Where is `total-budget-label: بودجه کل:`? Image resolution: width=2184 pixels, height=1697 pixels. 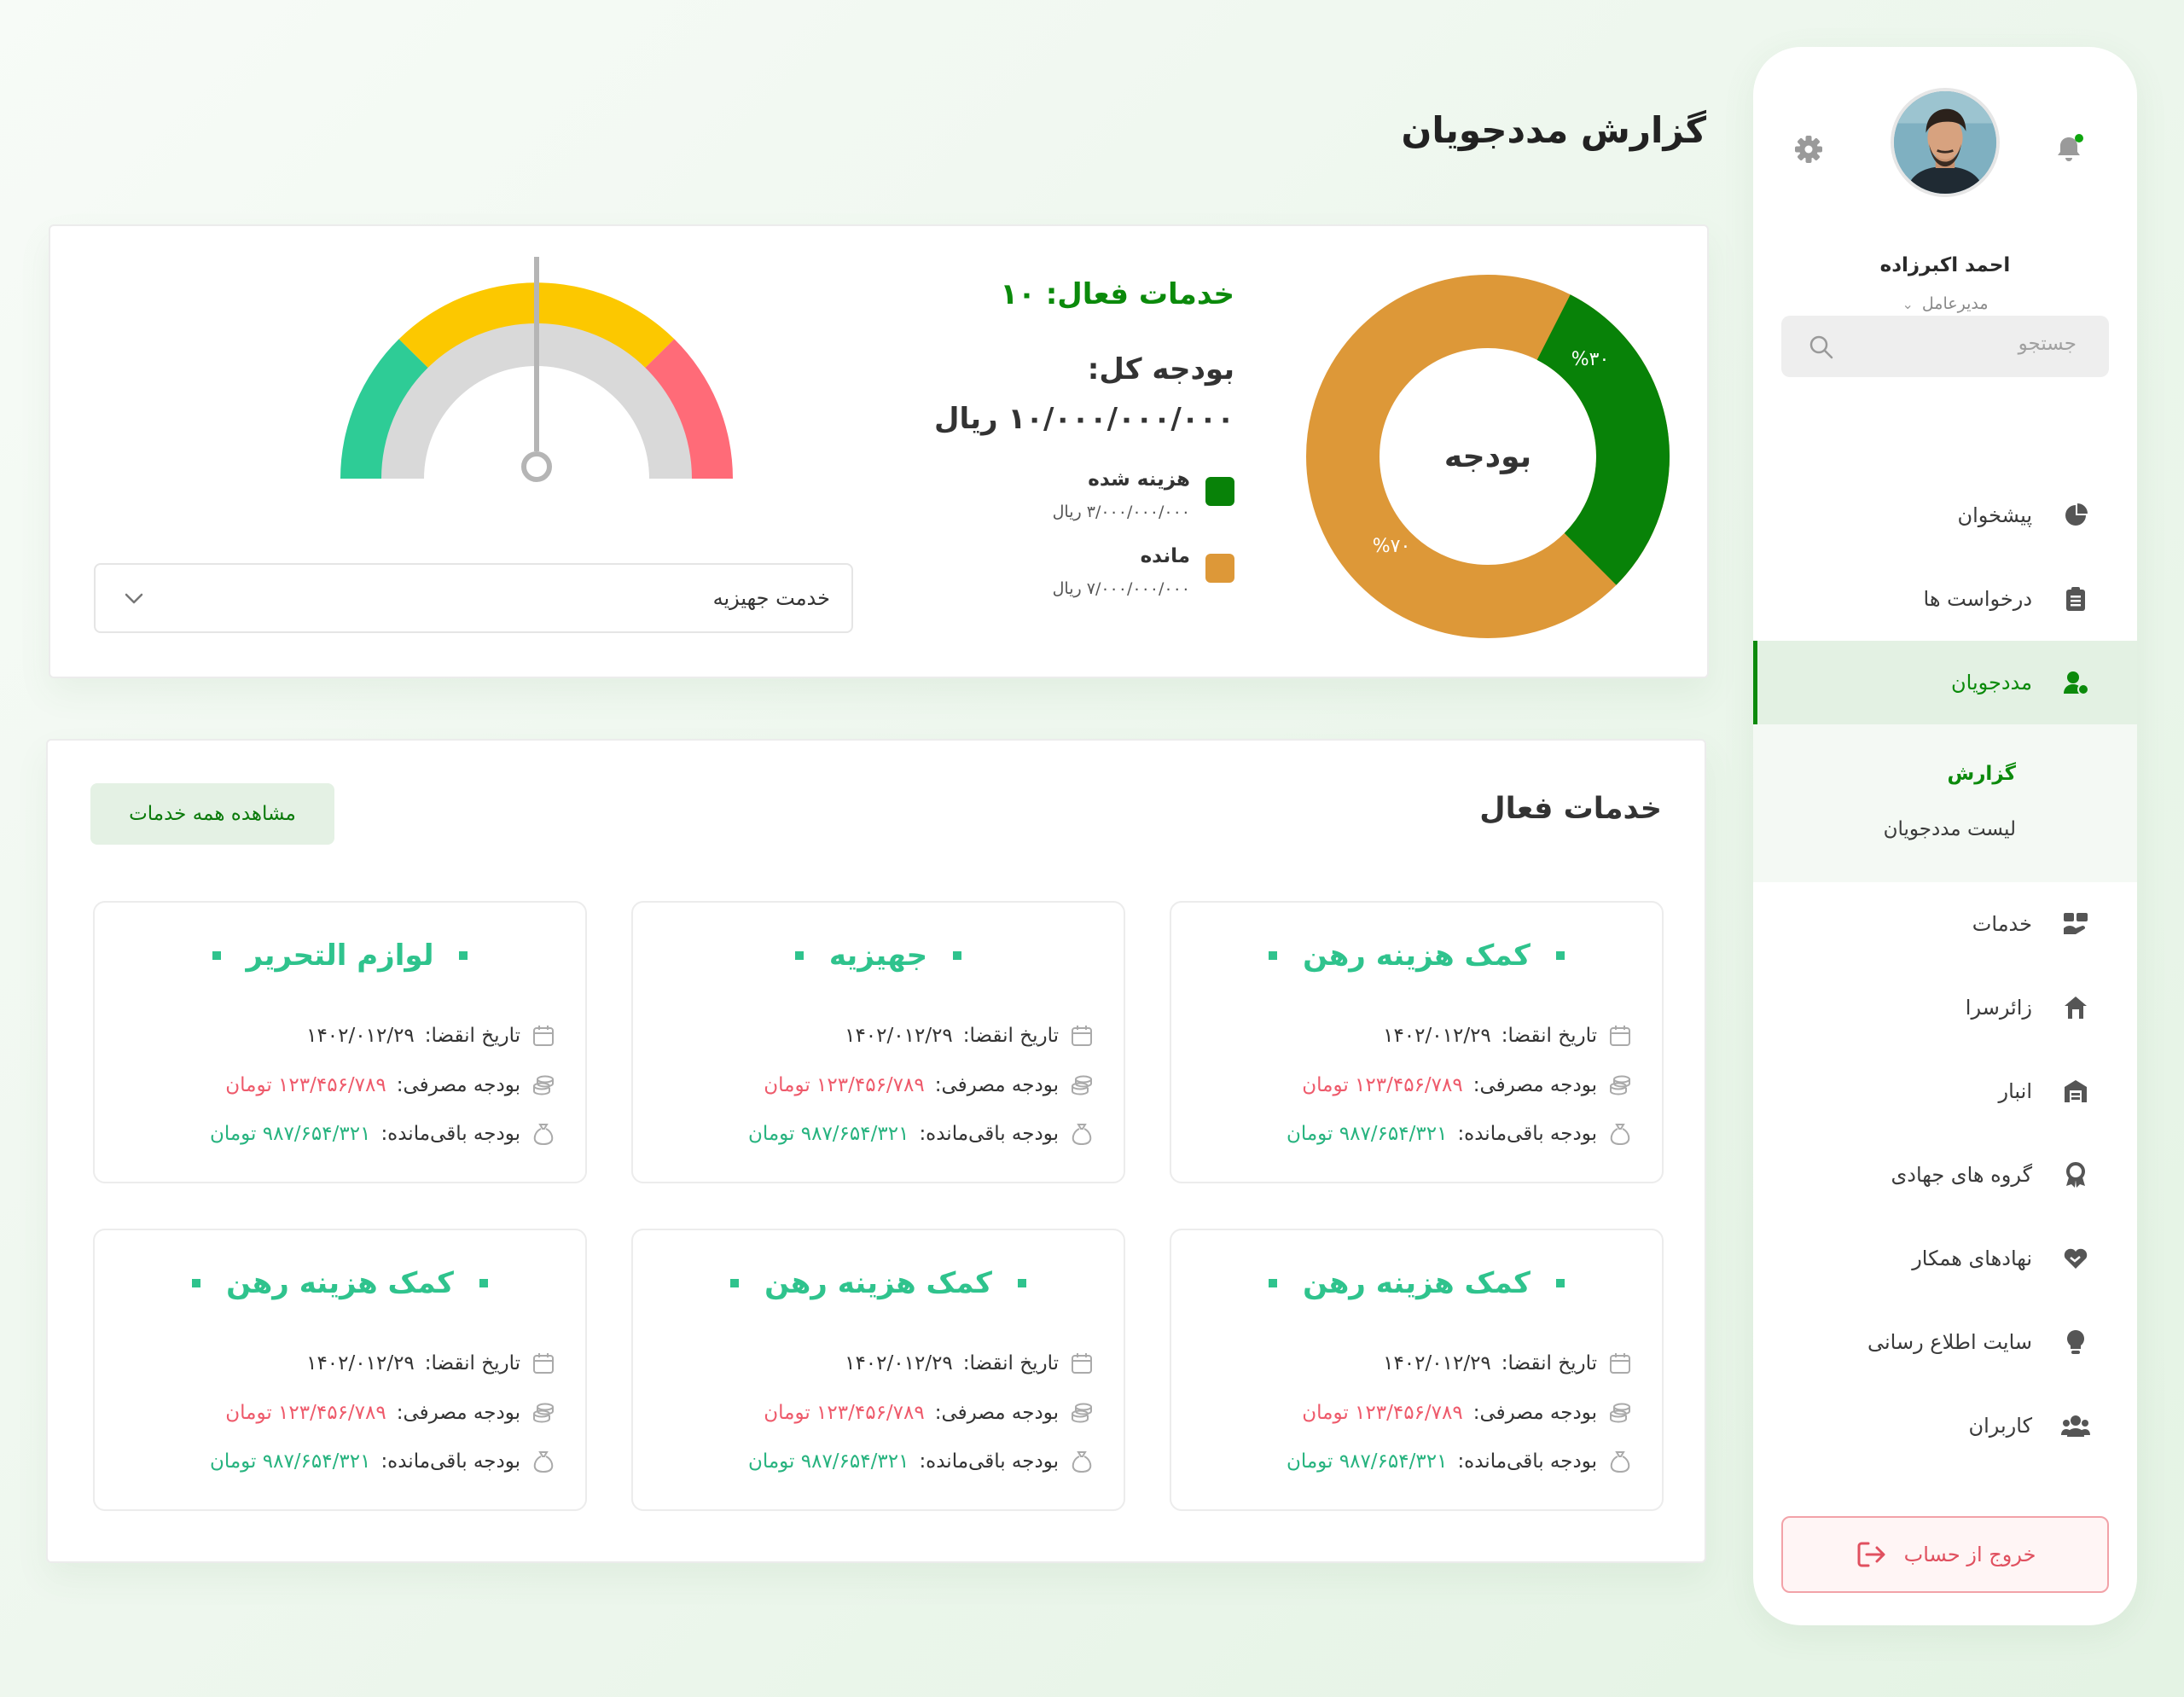
total-budget-label: بودجه کل: is located at coordinates (1160, 369).